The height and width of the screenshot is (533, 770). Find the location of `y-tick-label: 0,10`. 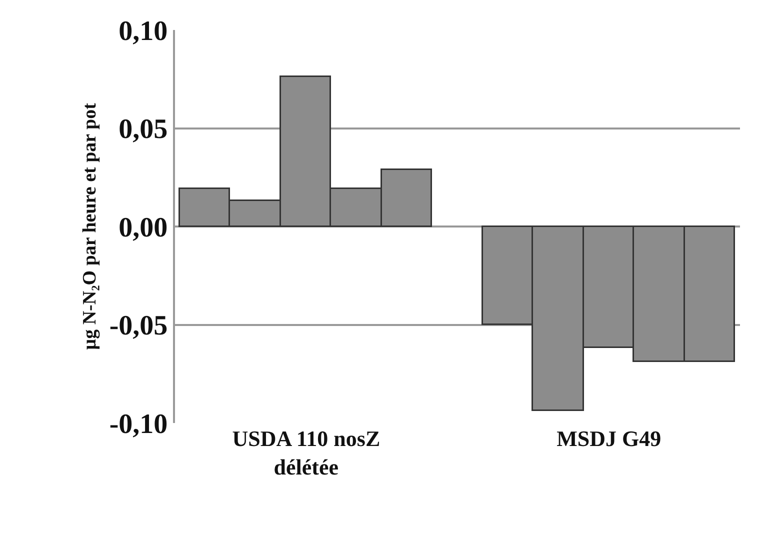

y-tick-label: 0,10 is located at coordinates (143, 31).